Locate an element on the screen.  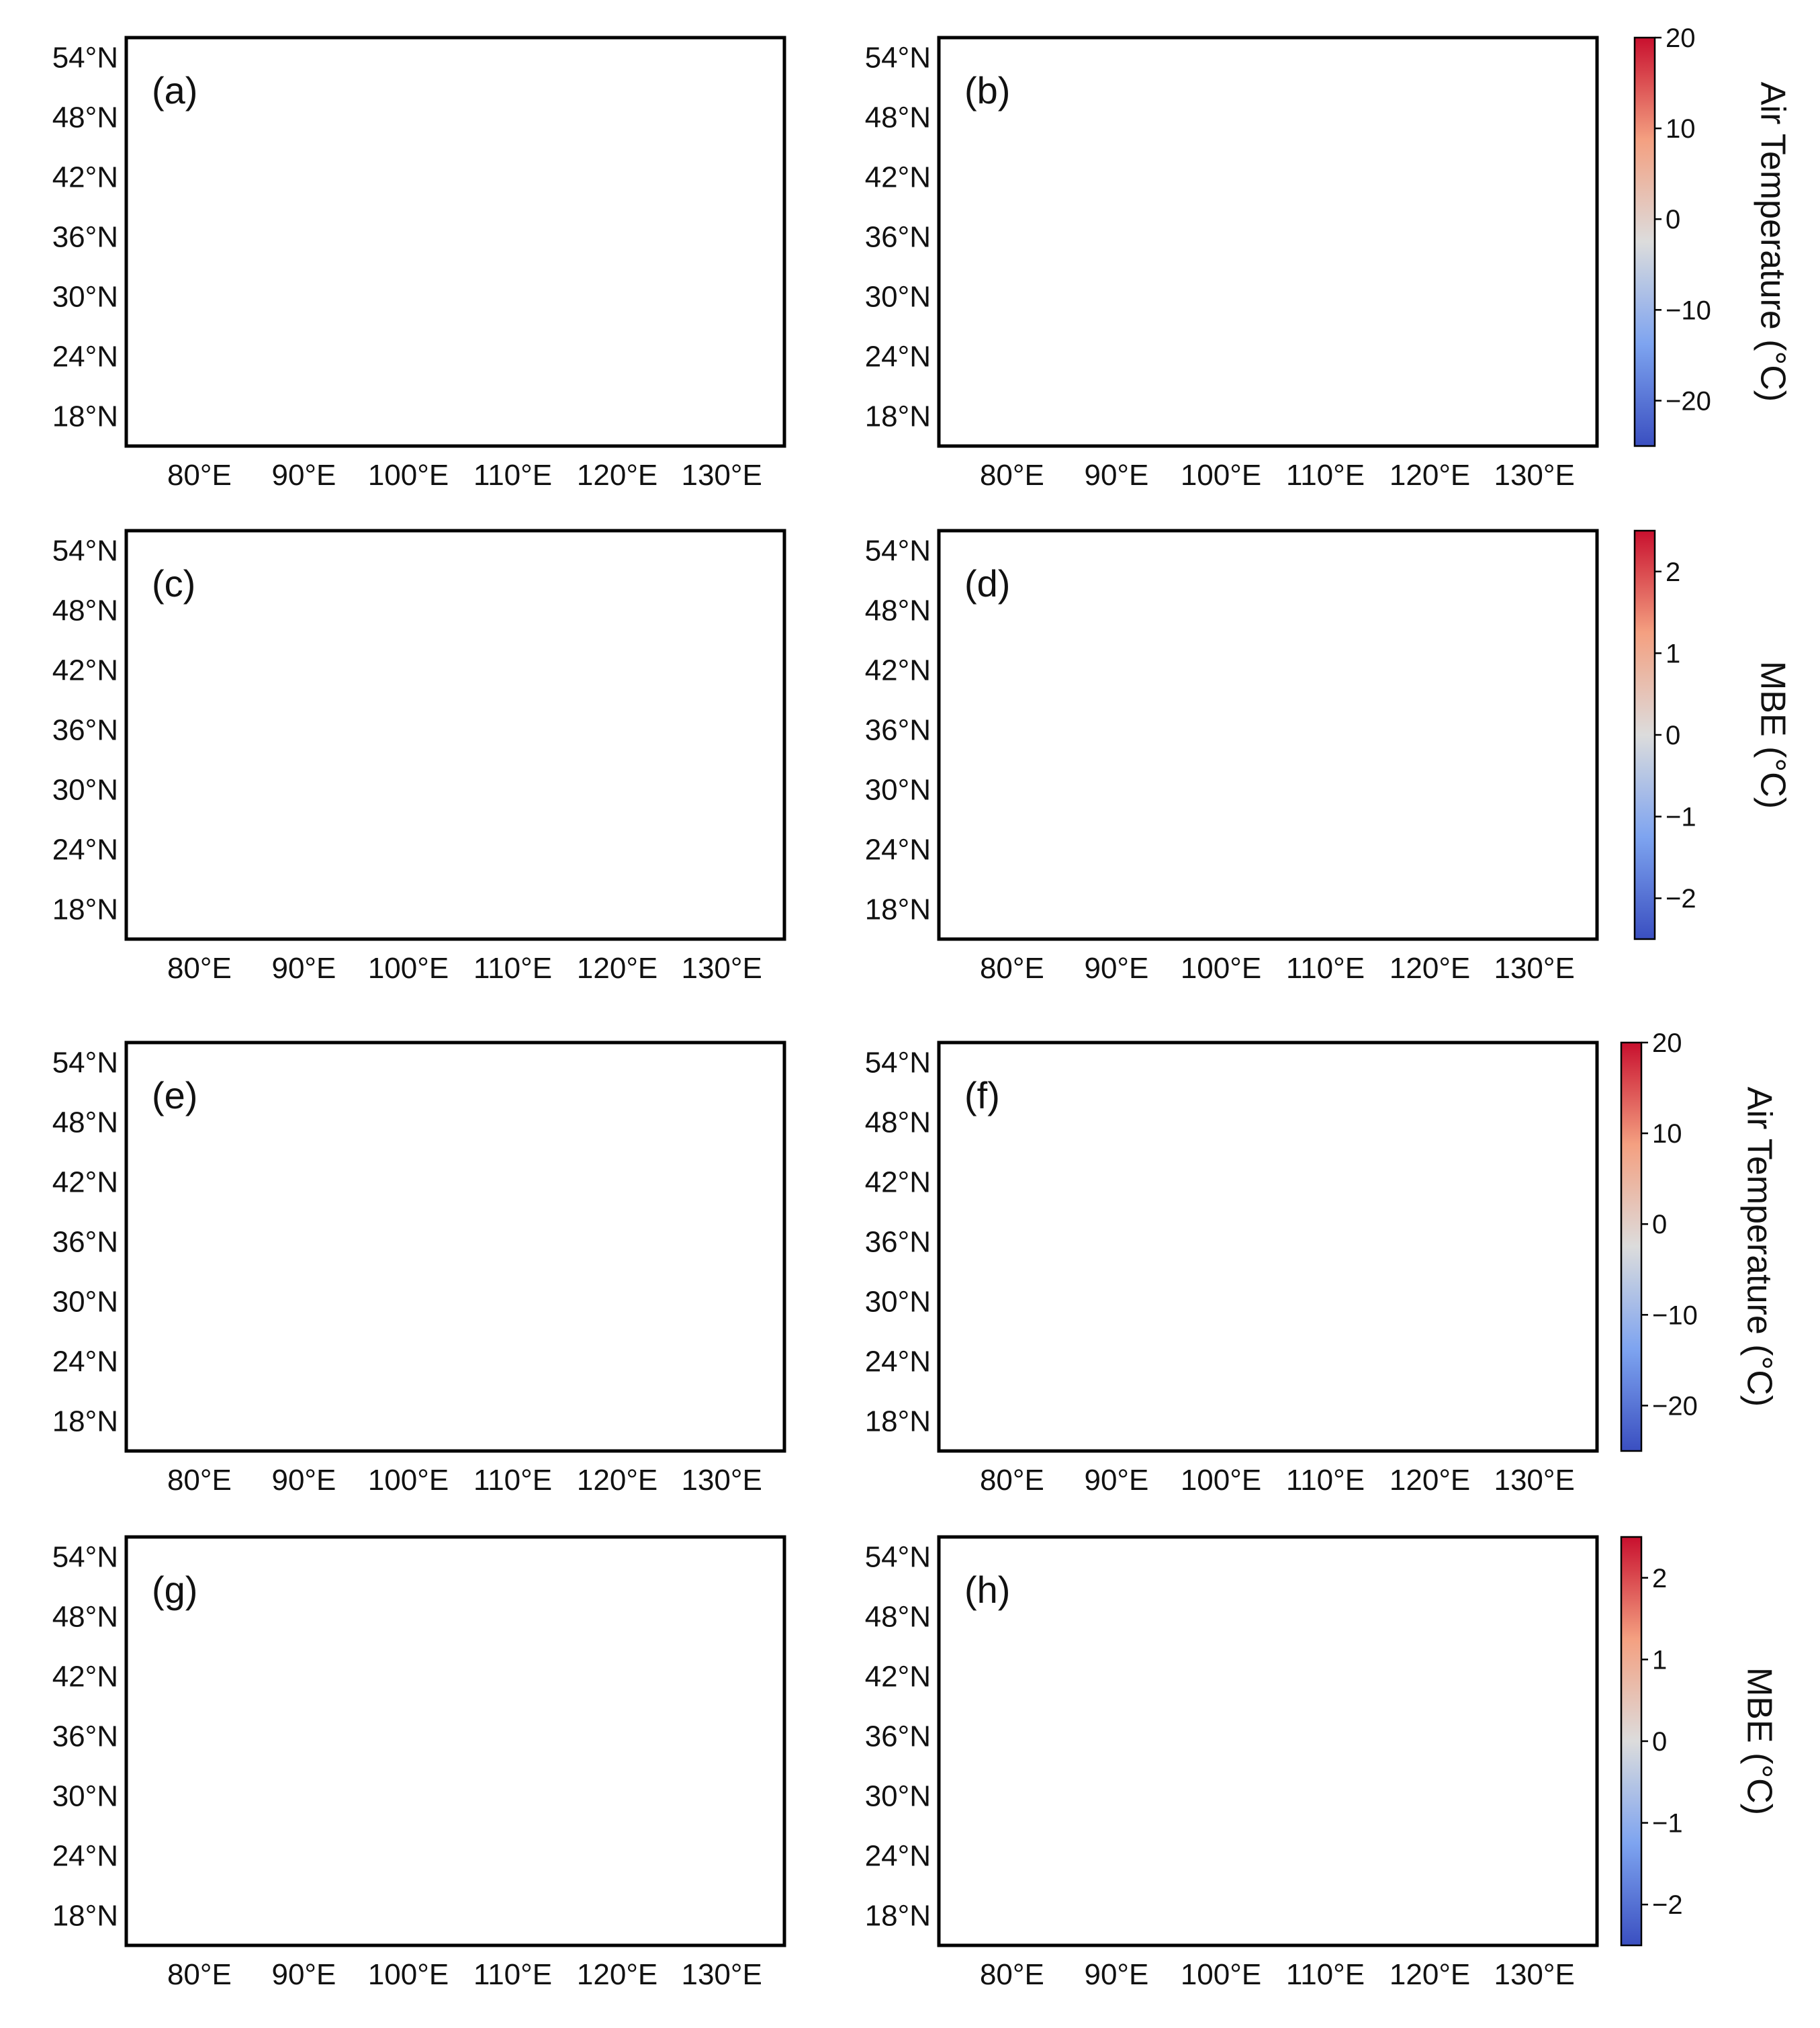
panel-label: (g) is located at coordinates (174, 1590).